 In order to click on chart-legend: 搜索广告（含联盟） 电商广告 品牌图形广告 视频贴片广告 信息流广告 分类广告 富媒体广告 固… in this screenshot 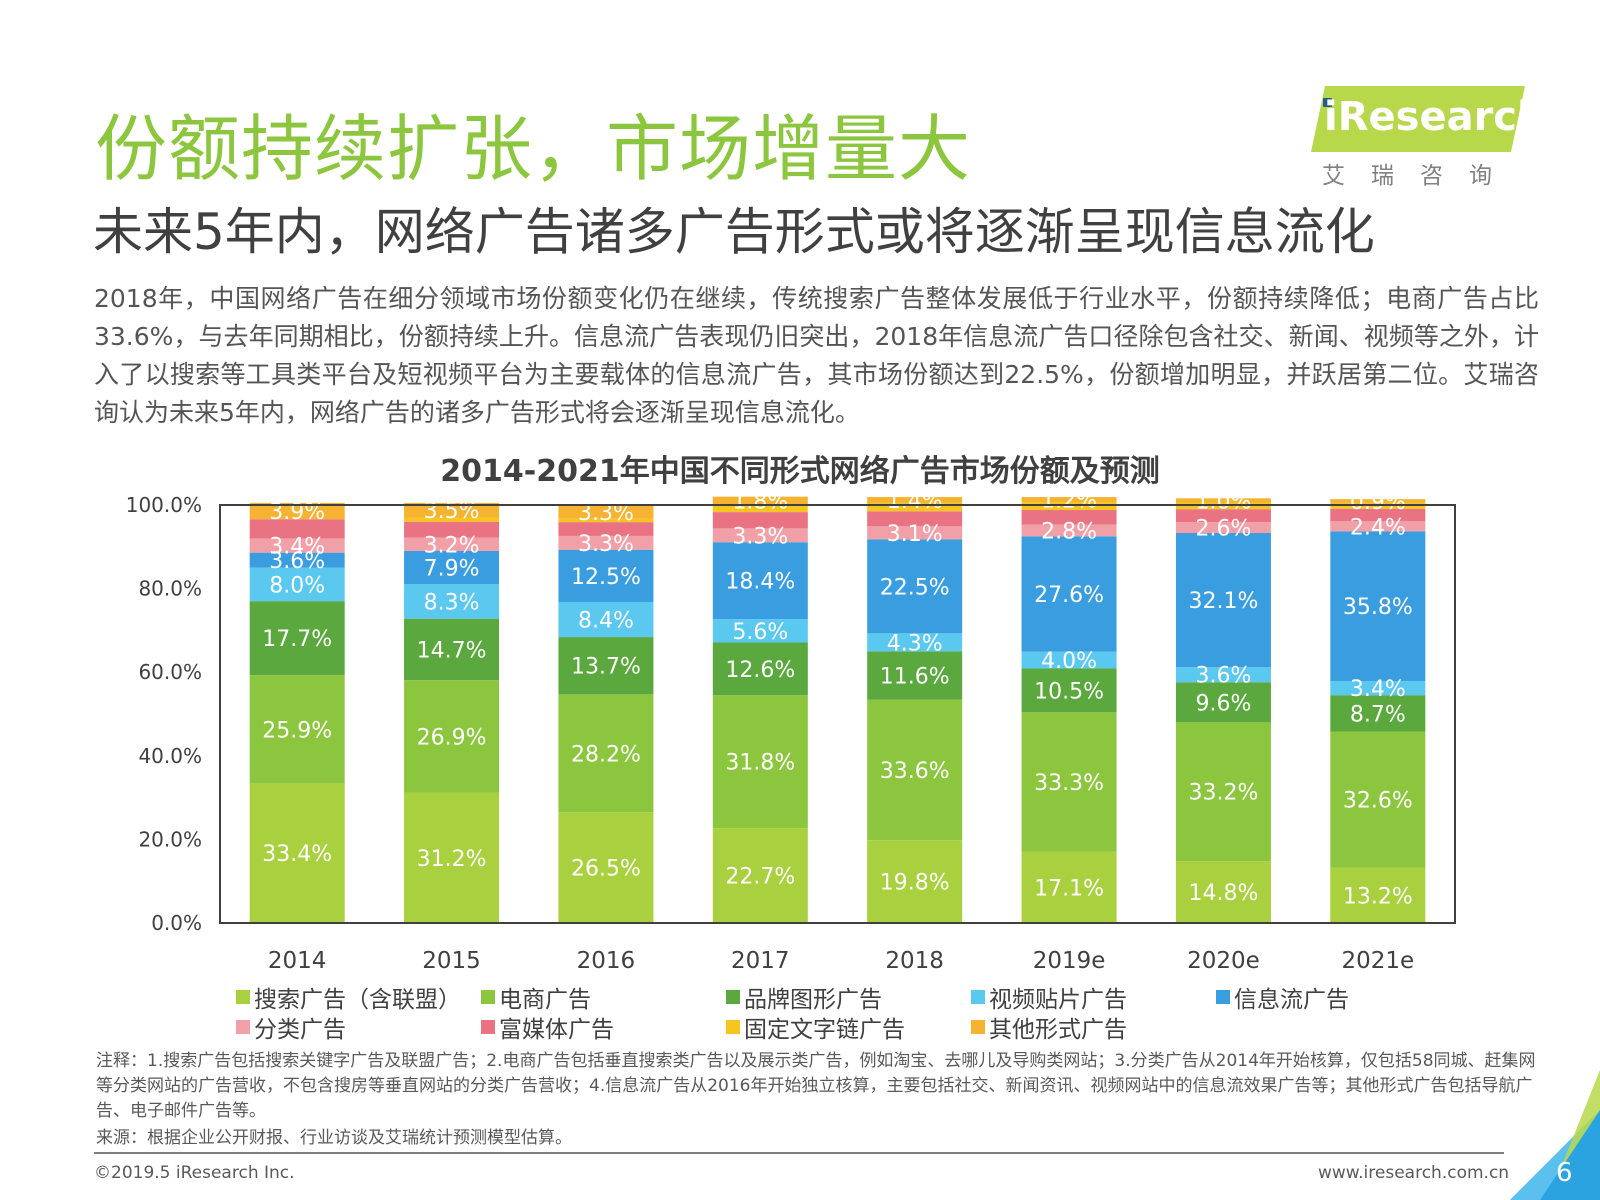, I will do `click(886, 1012)`.